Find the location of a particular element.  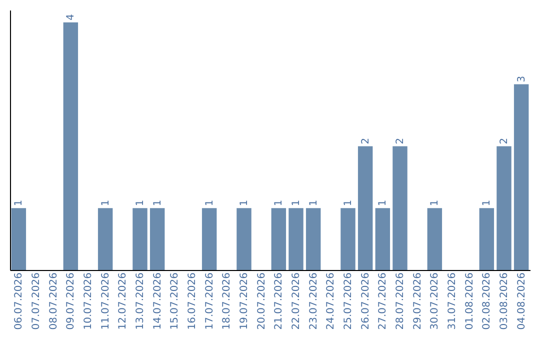

x-tick-label: 16.07.2026 is located at coordinates (192, 301).